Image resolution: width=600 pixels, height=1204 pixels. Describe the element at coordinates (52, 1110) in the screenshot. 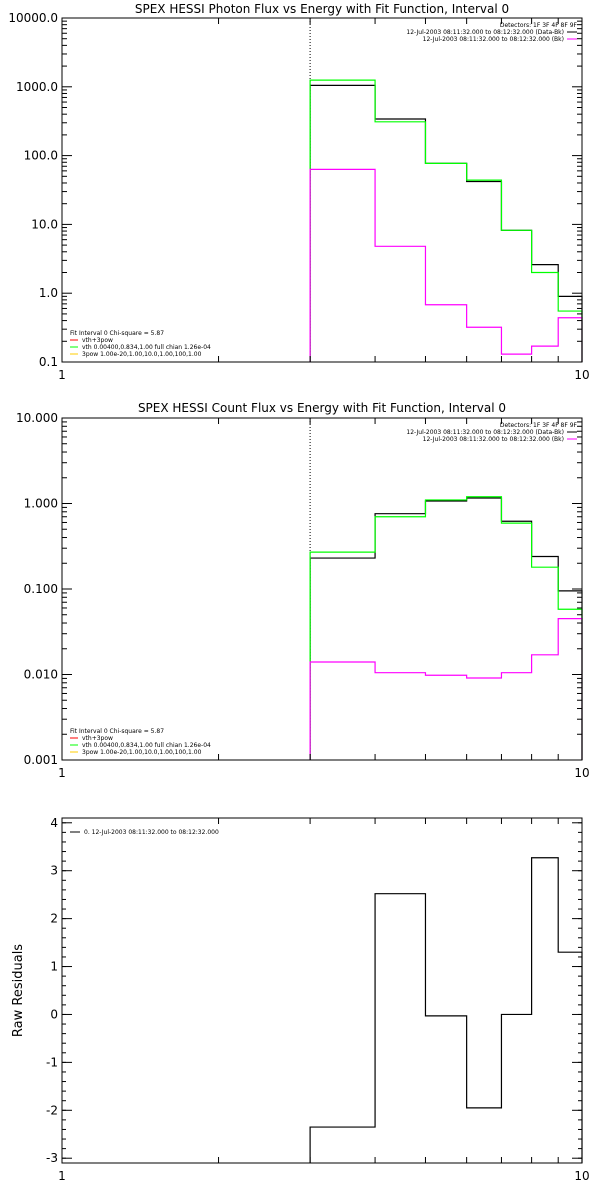

I see `y-tick-label: -2` at that location.